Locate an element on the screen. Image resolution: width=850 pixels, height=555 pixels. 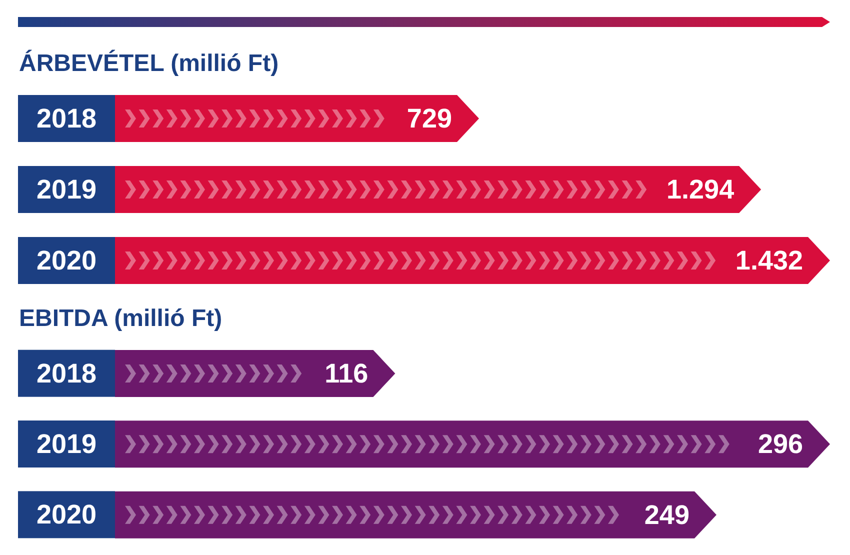
data-label: 1.294 is located at coordinates (700, 189).